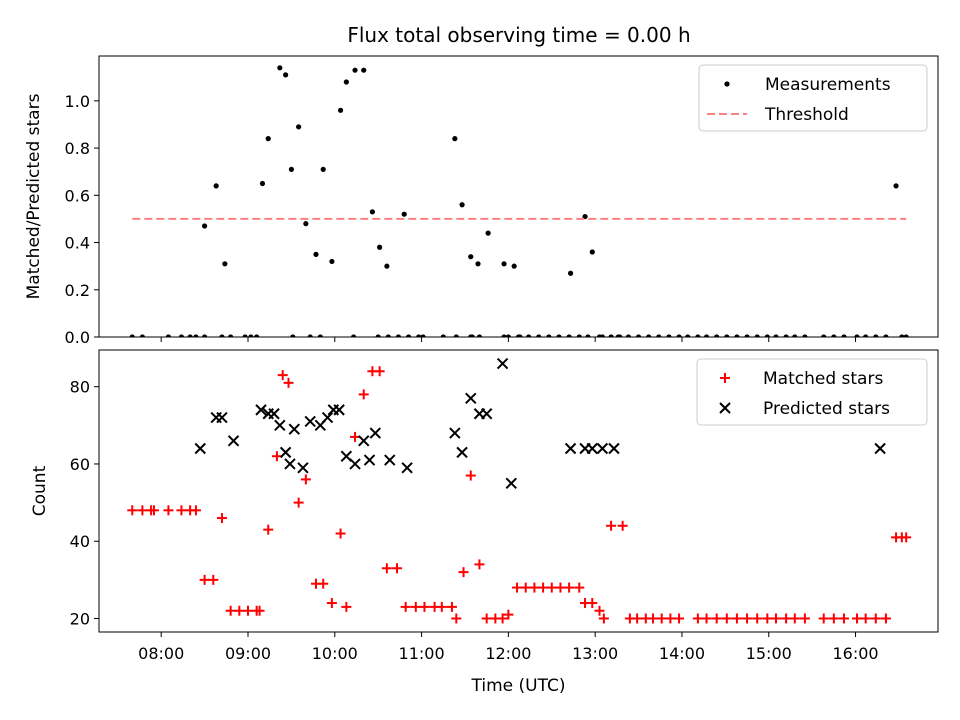 This screenshot has width=960, height=720. I want to click on legend-entry: Threshold, so click(778, 115).